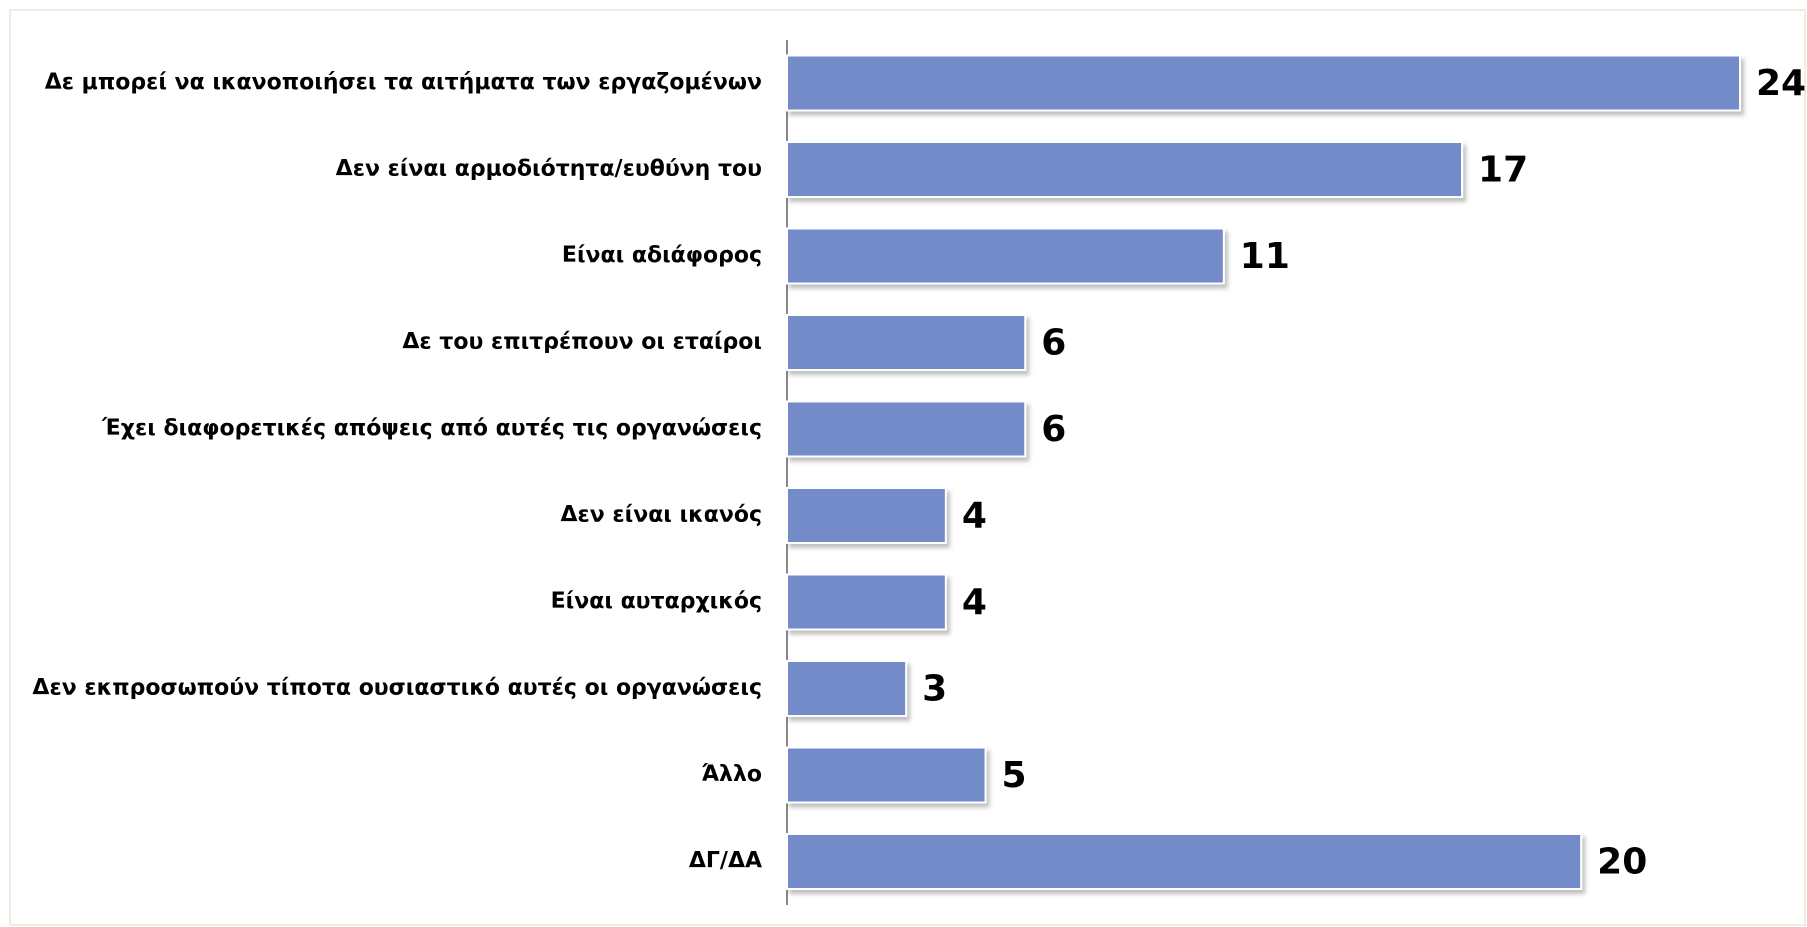 Image resolution: width=1807 pixels, height=927 pixels. Describe the element at coordinates (662, 255) in the screenshot. I see `category-label: Είναι αδιάφορος` at that location.